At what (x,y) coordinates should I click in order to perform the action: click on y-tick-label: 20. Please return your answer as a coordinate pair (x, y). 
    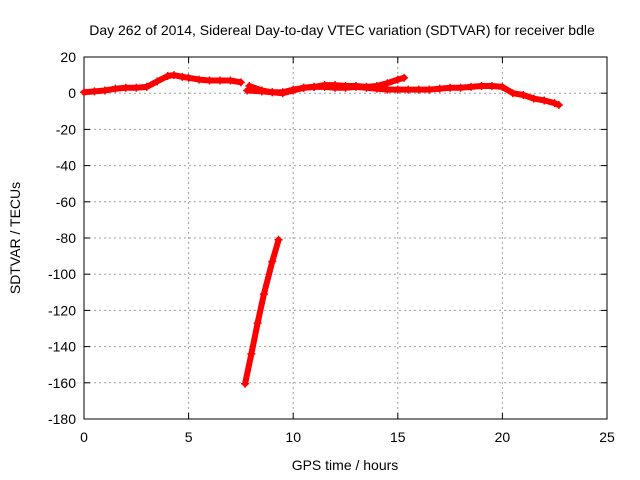
    Looking at the image, I should click on (68, 57).